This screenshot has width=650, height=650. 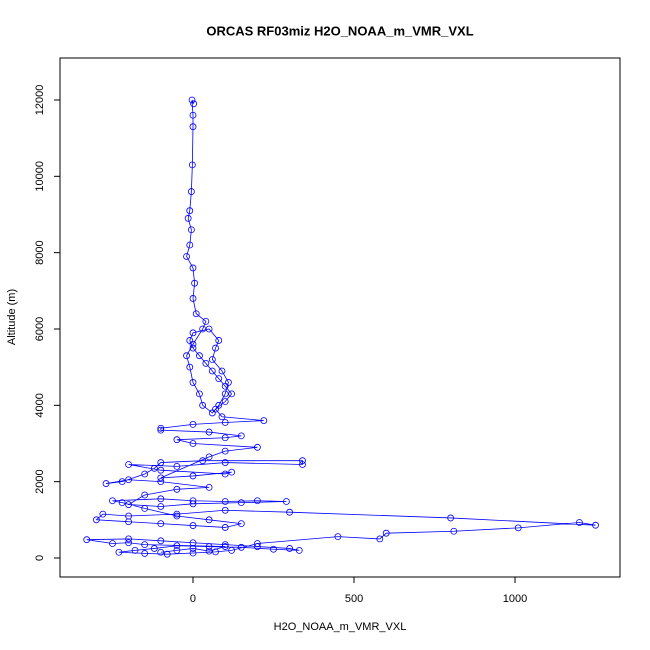 I want to click on x-tick-label: 0, so click(x=193, y=599).